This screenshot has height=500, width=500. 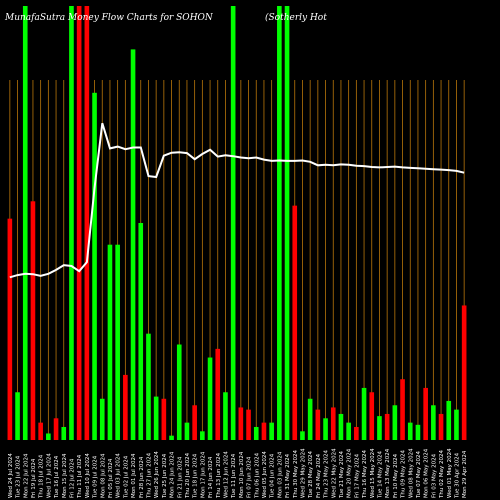 I want to click on x-tick-label: Tue 21 May 2024, so click(x=342, y=474).